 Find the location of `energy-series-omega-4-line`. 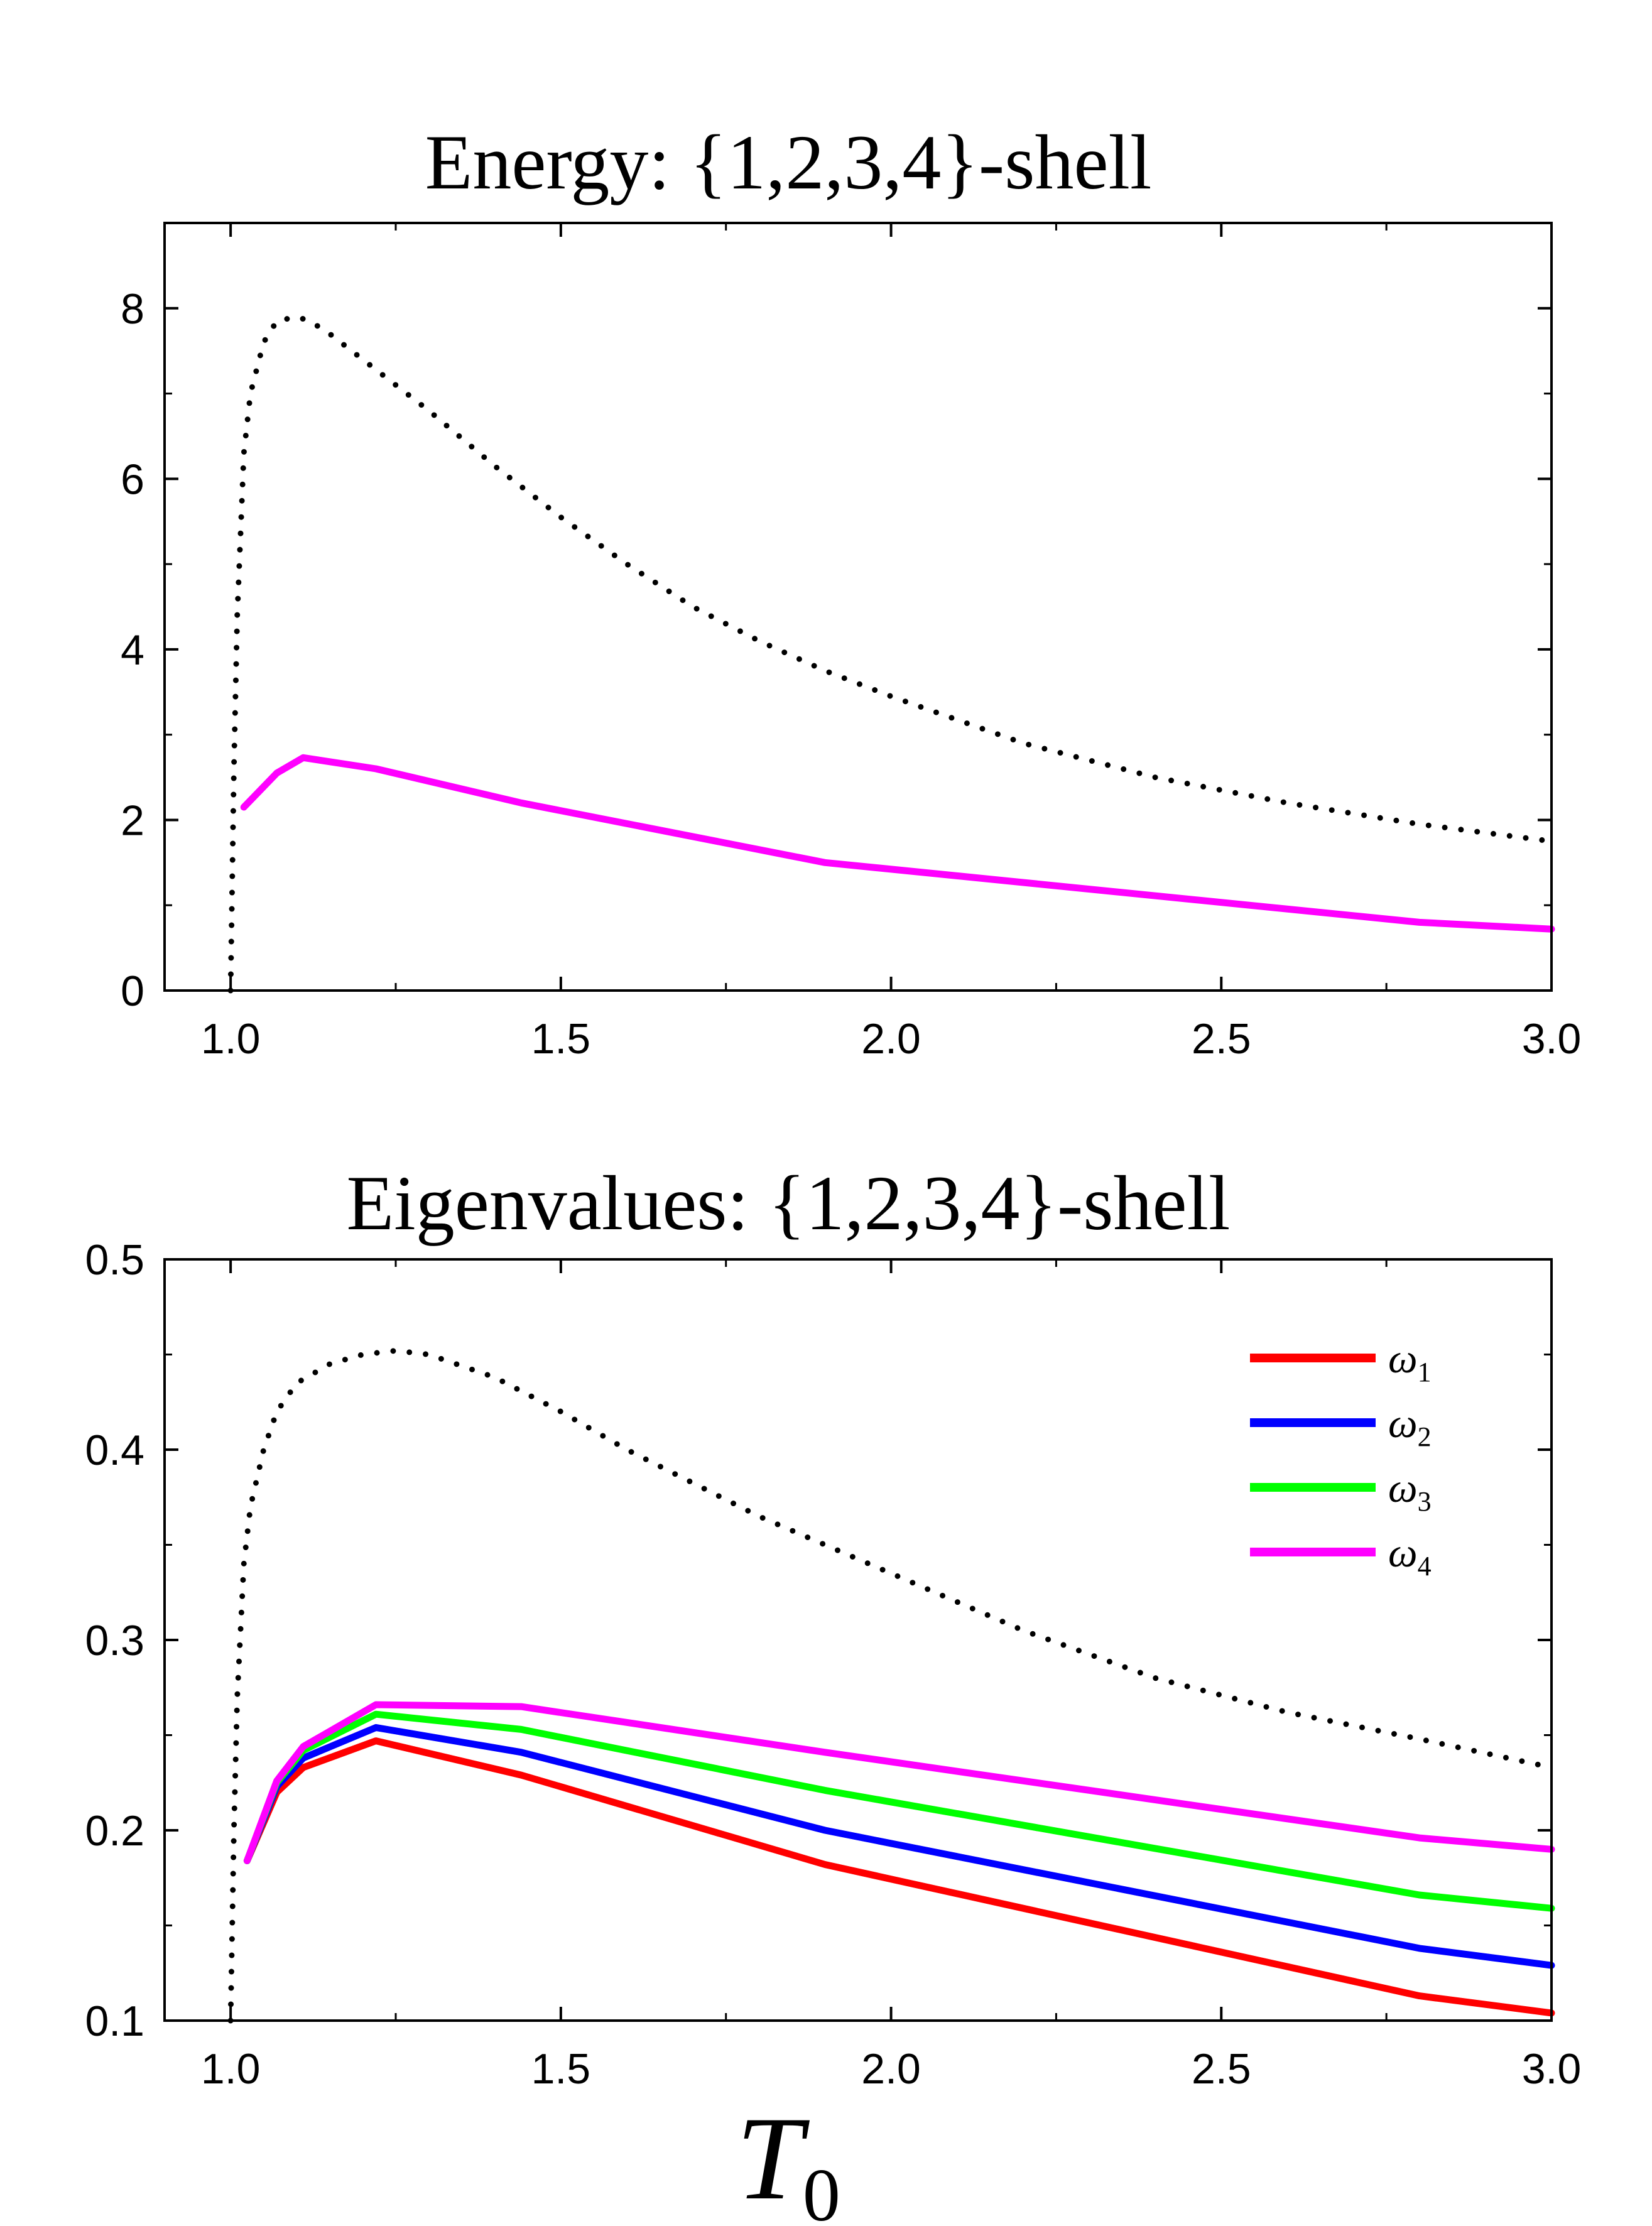

energy-series-omega-4-line is located at coordinates (897, 843).